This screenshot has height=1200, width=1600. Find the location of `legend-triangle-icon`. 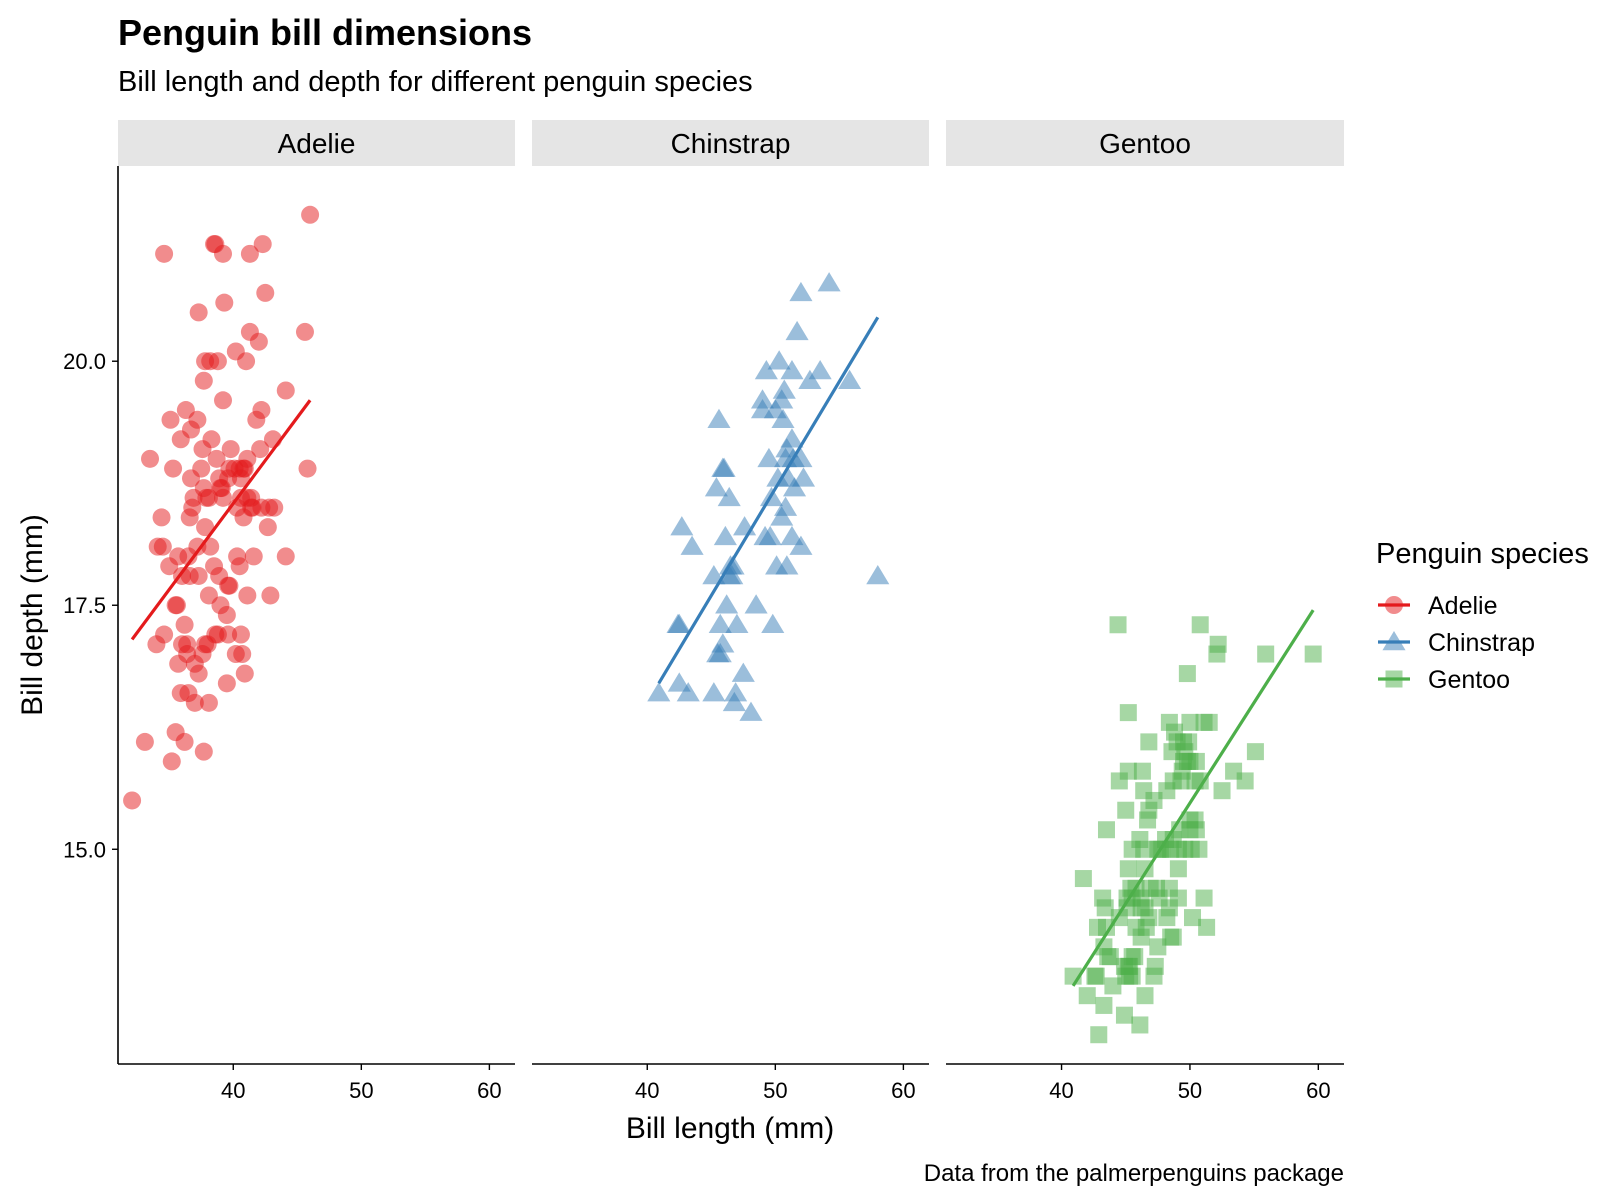

legend-triangle-icon is located at coordinates (1394, 641).